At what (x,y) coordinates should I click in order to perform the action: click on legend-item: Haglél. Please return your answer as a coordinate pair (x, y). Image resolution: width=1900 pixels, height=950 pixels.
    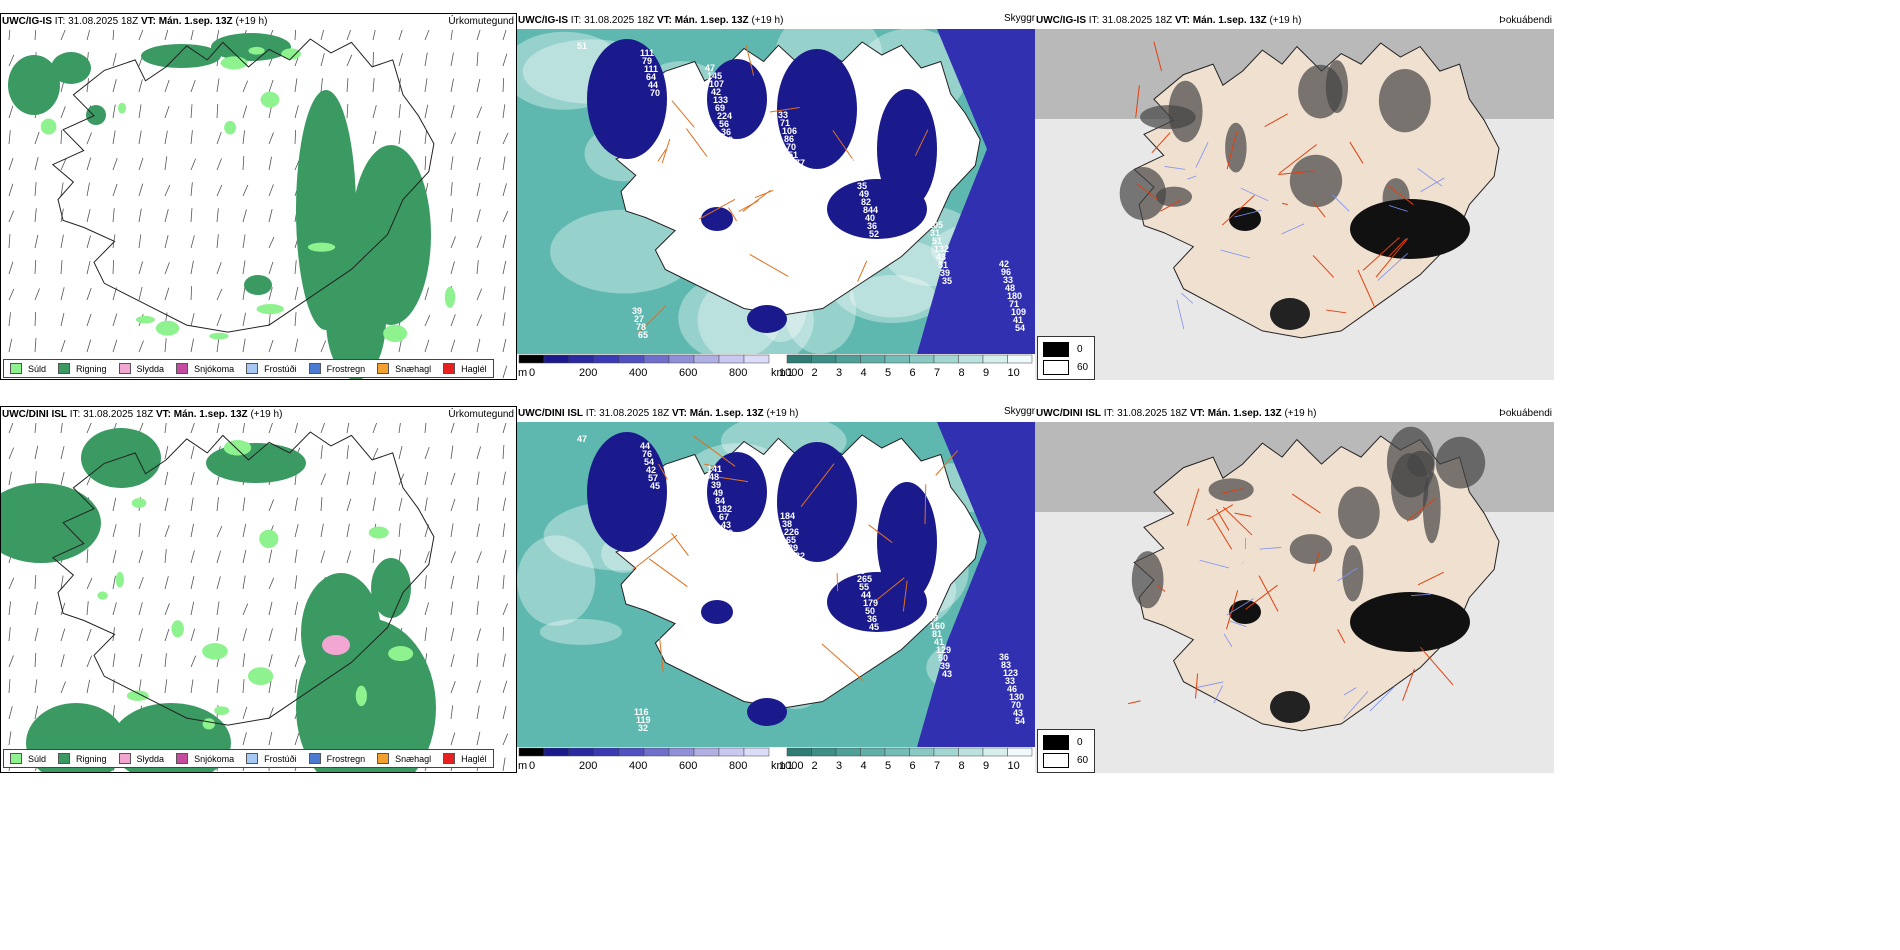
    Looking at the image, I should click on (465, 368).